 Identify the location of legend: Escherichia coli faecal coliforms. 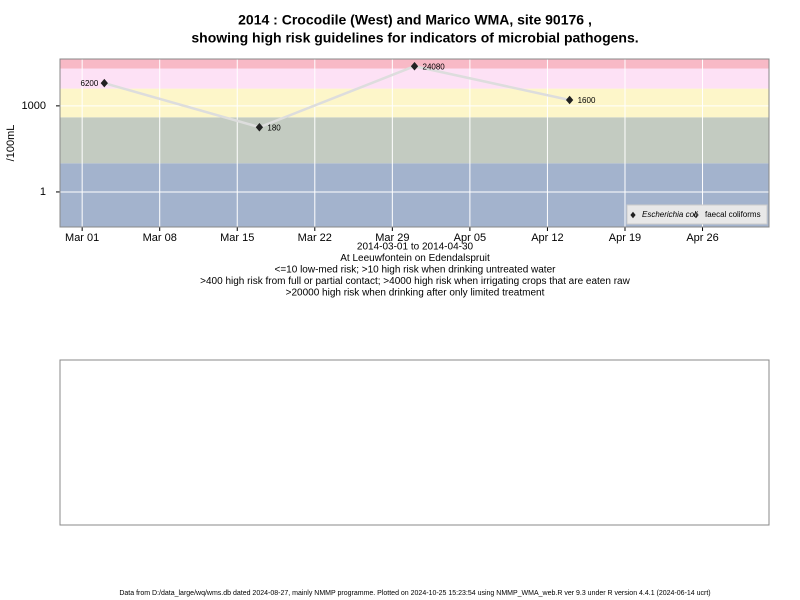
(697, 214).